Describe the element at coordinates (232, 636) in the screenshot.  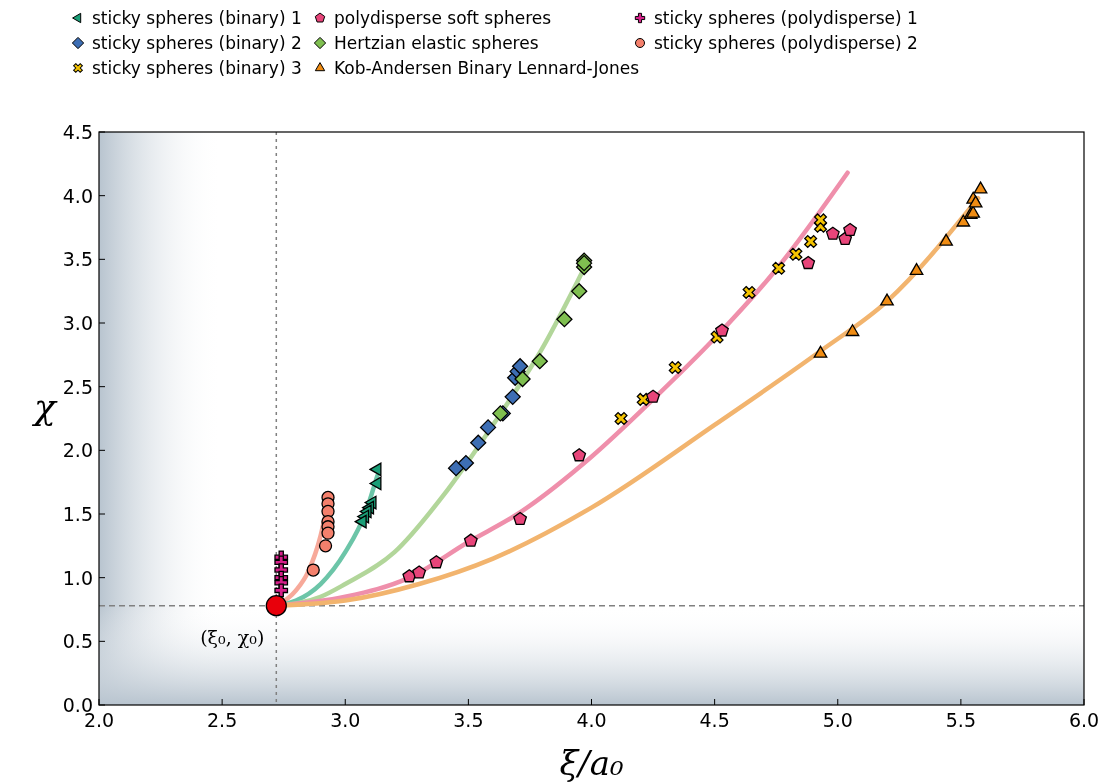
I see `annotation: (ξ₀, χ₀)` at that location.